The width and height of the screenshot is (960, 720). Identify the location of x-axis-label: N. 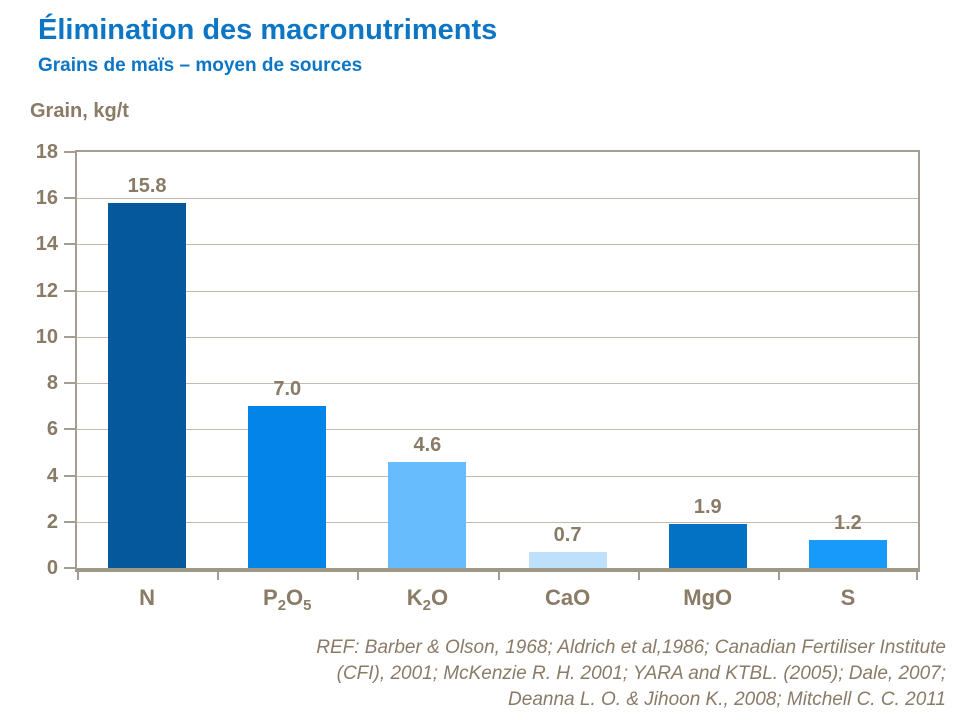
(147, 597).